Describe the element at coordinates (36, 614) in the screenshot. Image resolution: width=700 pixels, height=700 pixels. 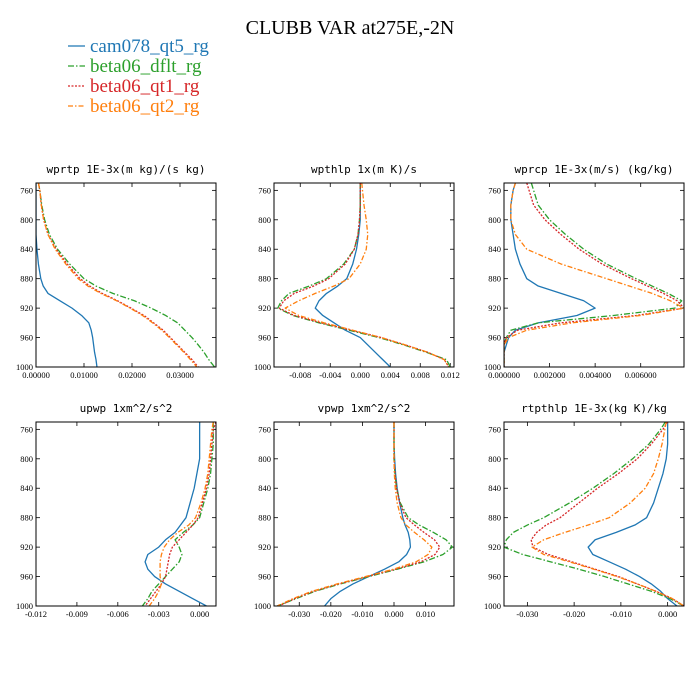
I see `x-tick-label: -0.012` at that location.